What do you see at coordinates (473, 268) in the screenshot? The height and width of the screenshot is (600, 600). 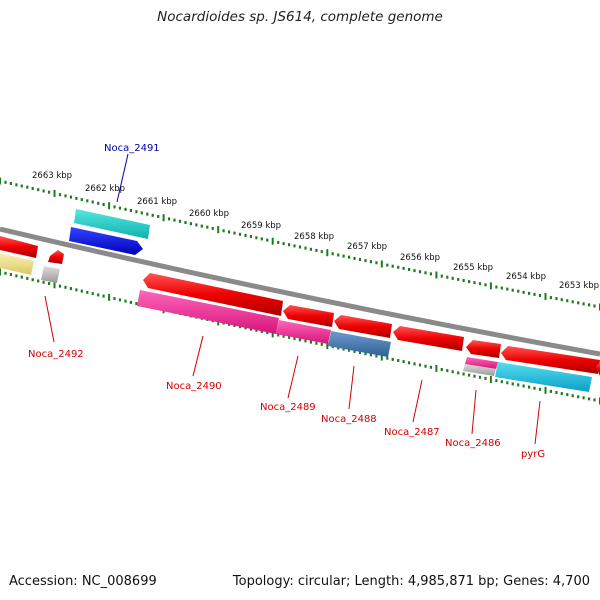 I see `tick-label-2655: 2655 kbp` at bounding box center [473, 268].